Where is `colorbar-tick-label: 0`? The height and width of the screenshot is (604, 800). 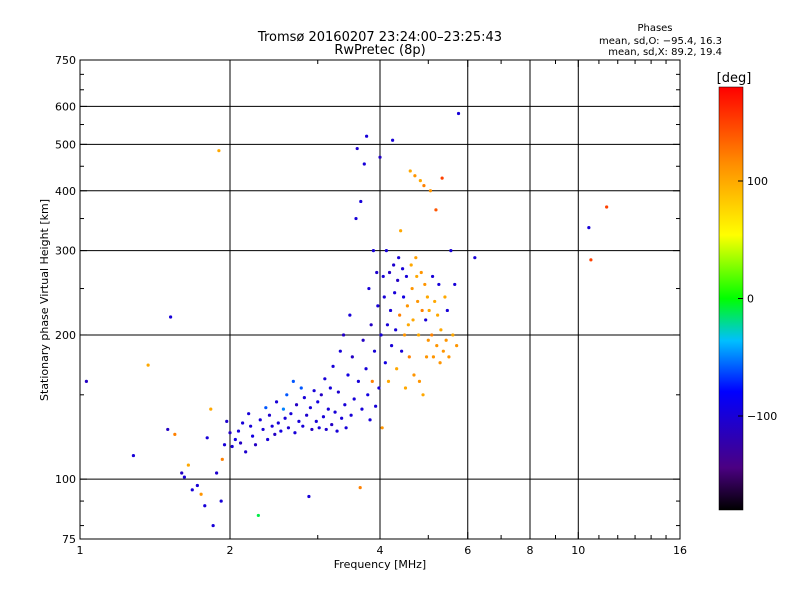 colorbar-tick-label: 0 is located at coordinates (750, 299).